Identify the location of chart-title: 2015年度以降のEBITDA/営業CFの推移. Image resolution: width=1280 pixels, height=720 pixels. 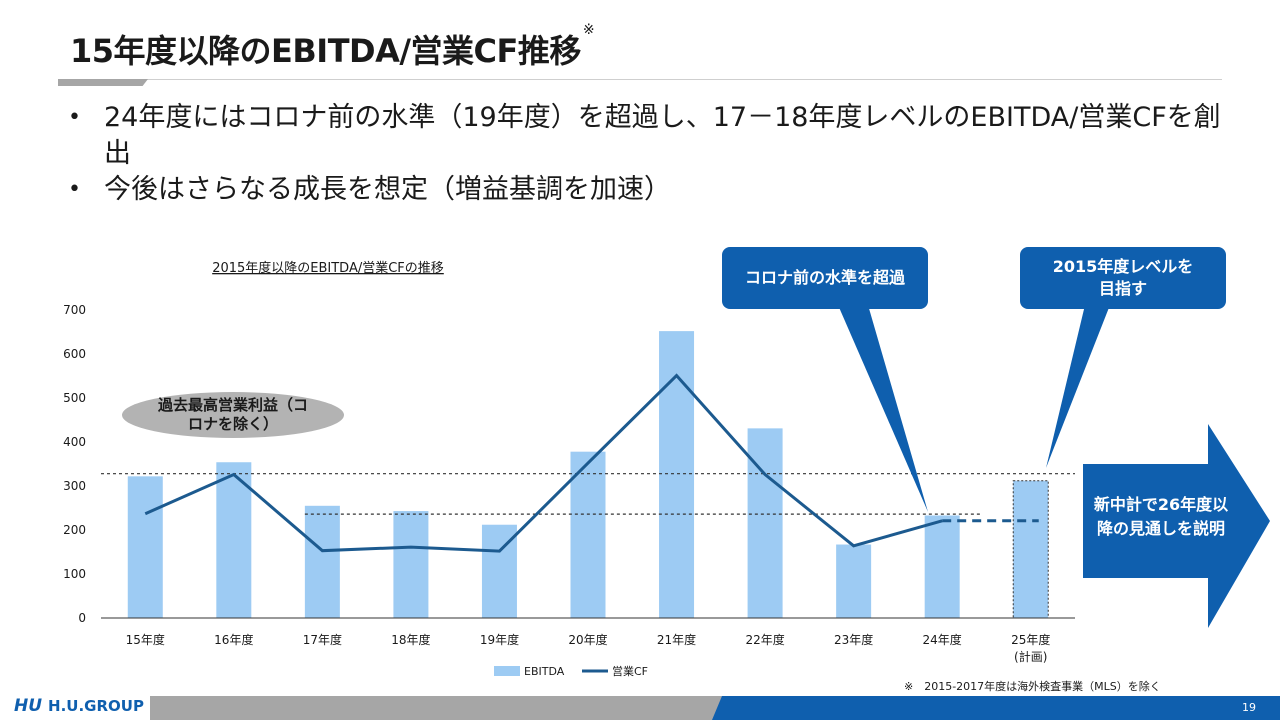
(328, 268).